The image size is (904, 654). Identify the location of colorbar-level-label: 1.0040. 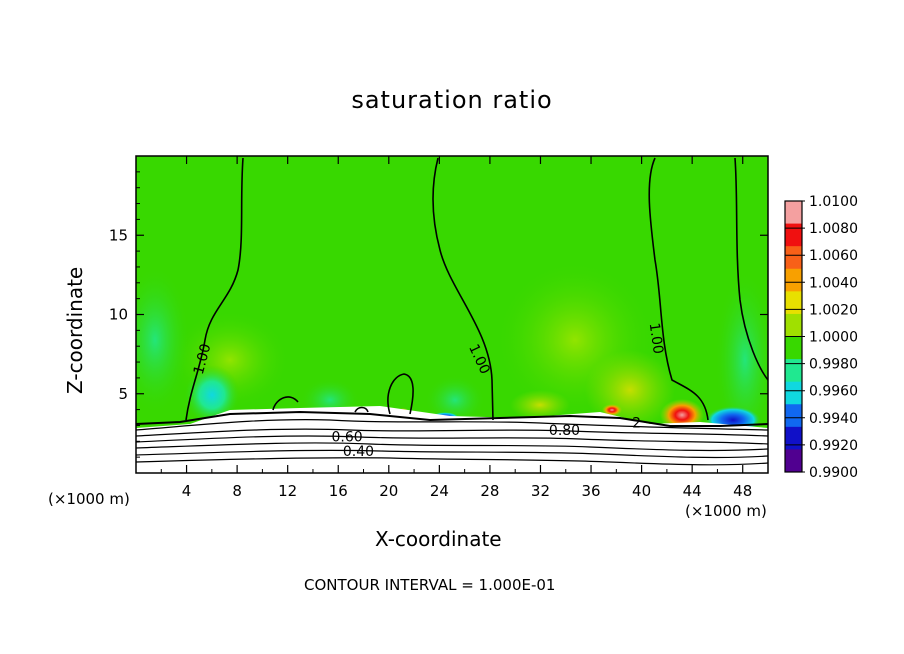
(833, 283).